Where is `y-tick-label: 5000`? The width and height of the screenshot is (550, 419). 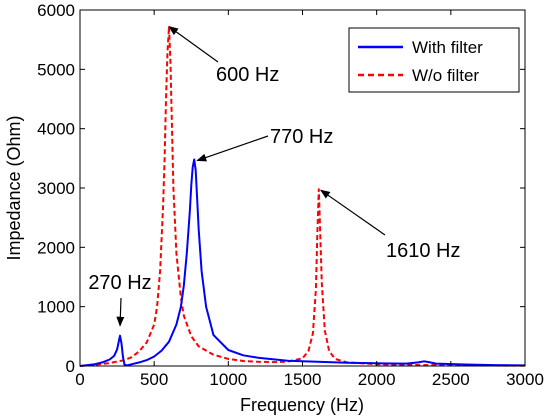 y-tick-label: 5000 is located at coordinates (56, 69).